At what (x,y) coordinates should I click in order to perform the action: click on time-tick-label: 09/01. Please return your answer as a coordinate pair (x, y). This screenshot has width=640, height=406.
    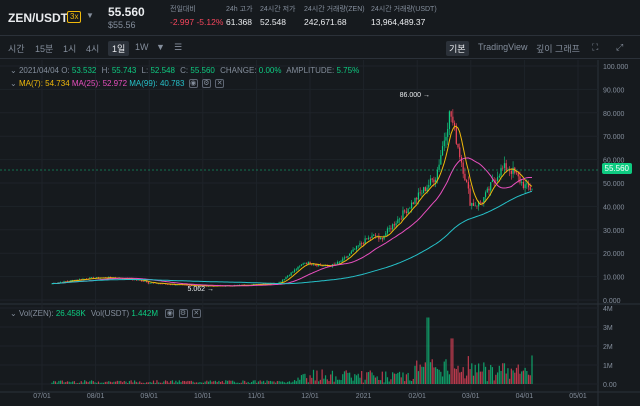
    Looking at the image, I should click on (149, 396).